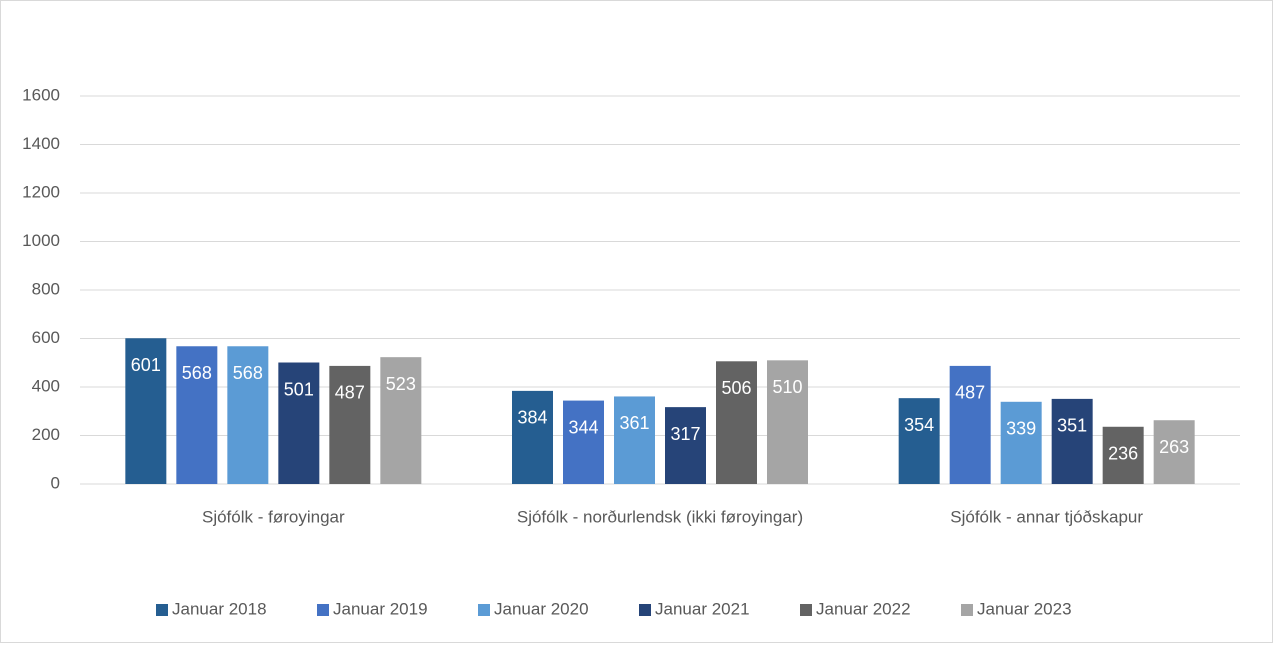 The image size is (1274, 649). What do you see at coordinates (46, 434) in the screenshot?
I see `y-tick-label: 200` at bounding box center [46, 434].